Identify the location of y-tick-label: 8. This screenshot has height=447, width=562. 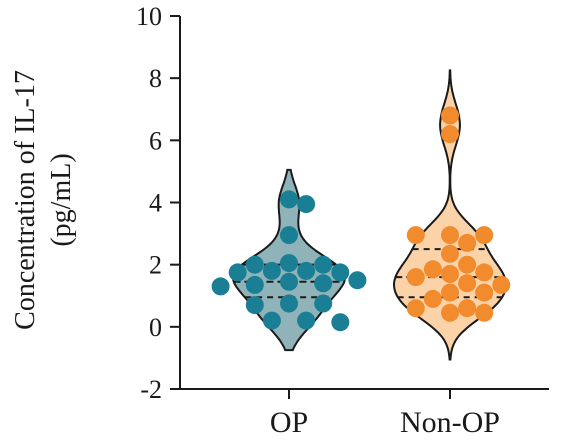
(155, 78).